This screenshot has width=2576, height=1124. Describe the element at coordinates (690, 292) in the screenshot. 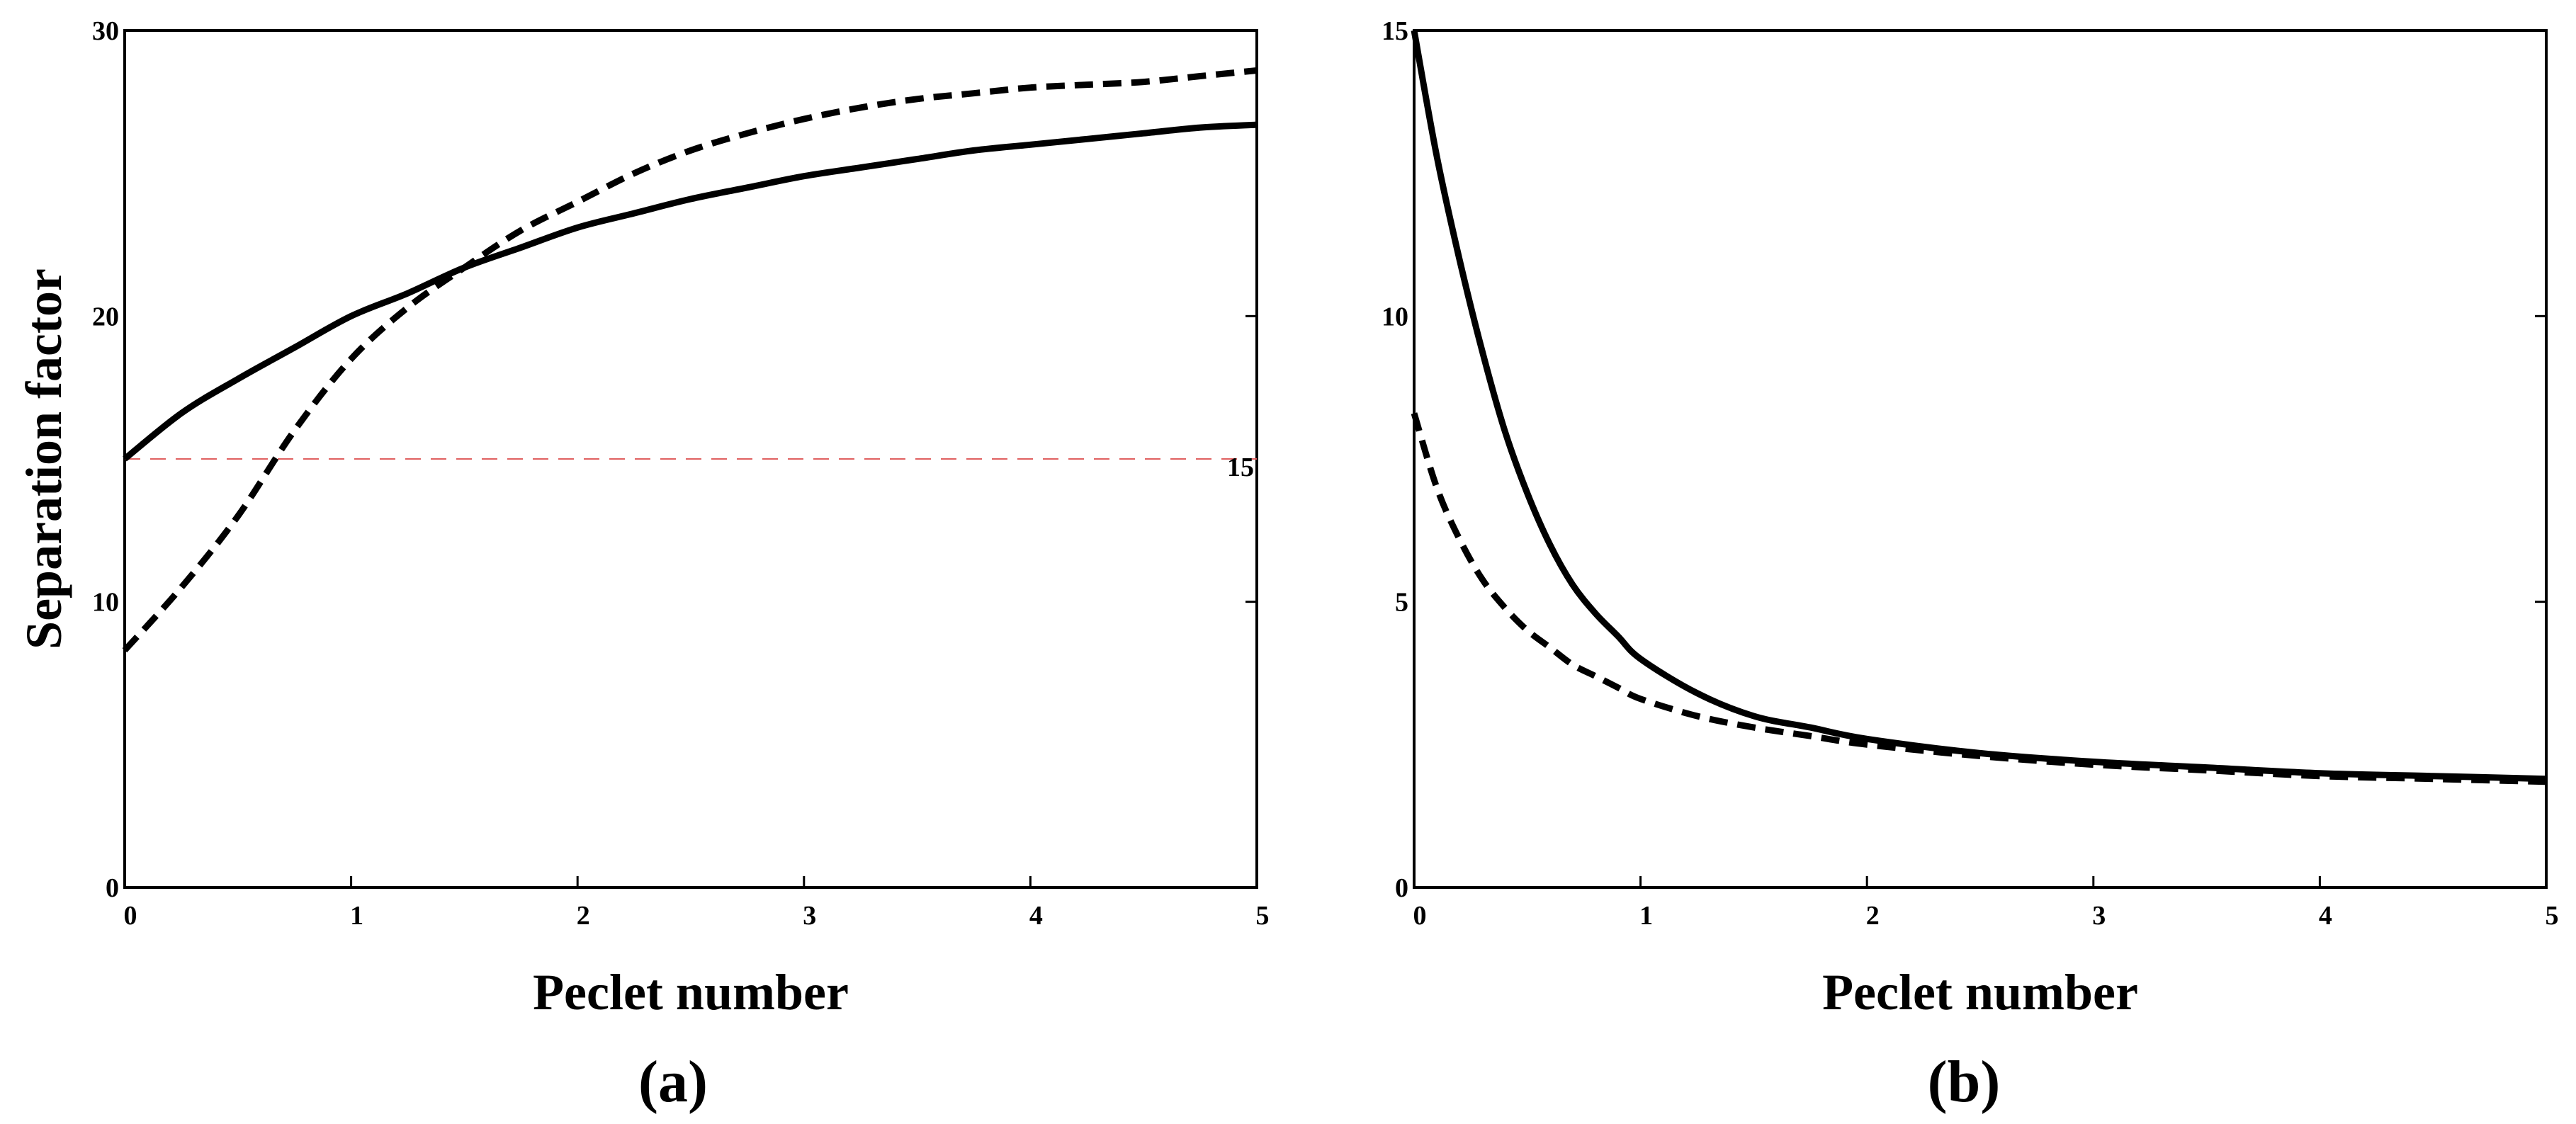

I see `series-line-a-solid` at that location.